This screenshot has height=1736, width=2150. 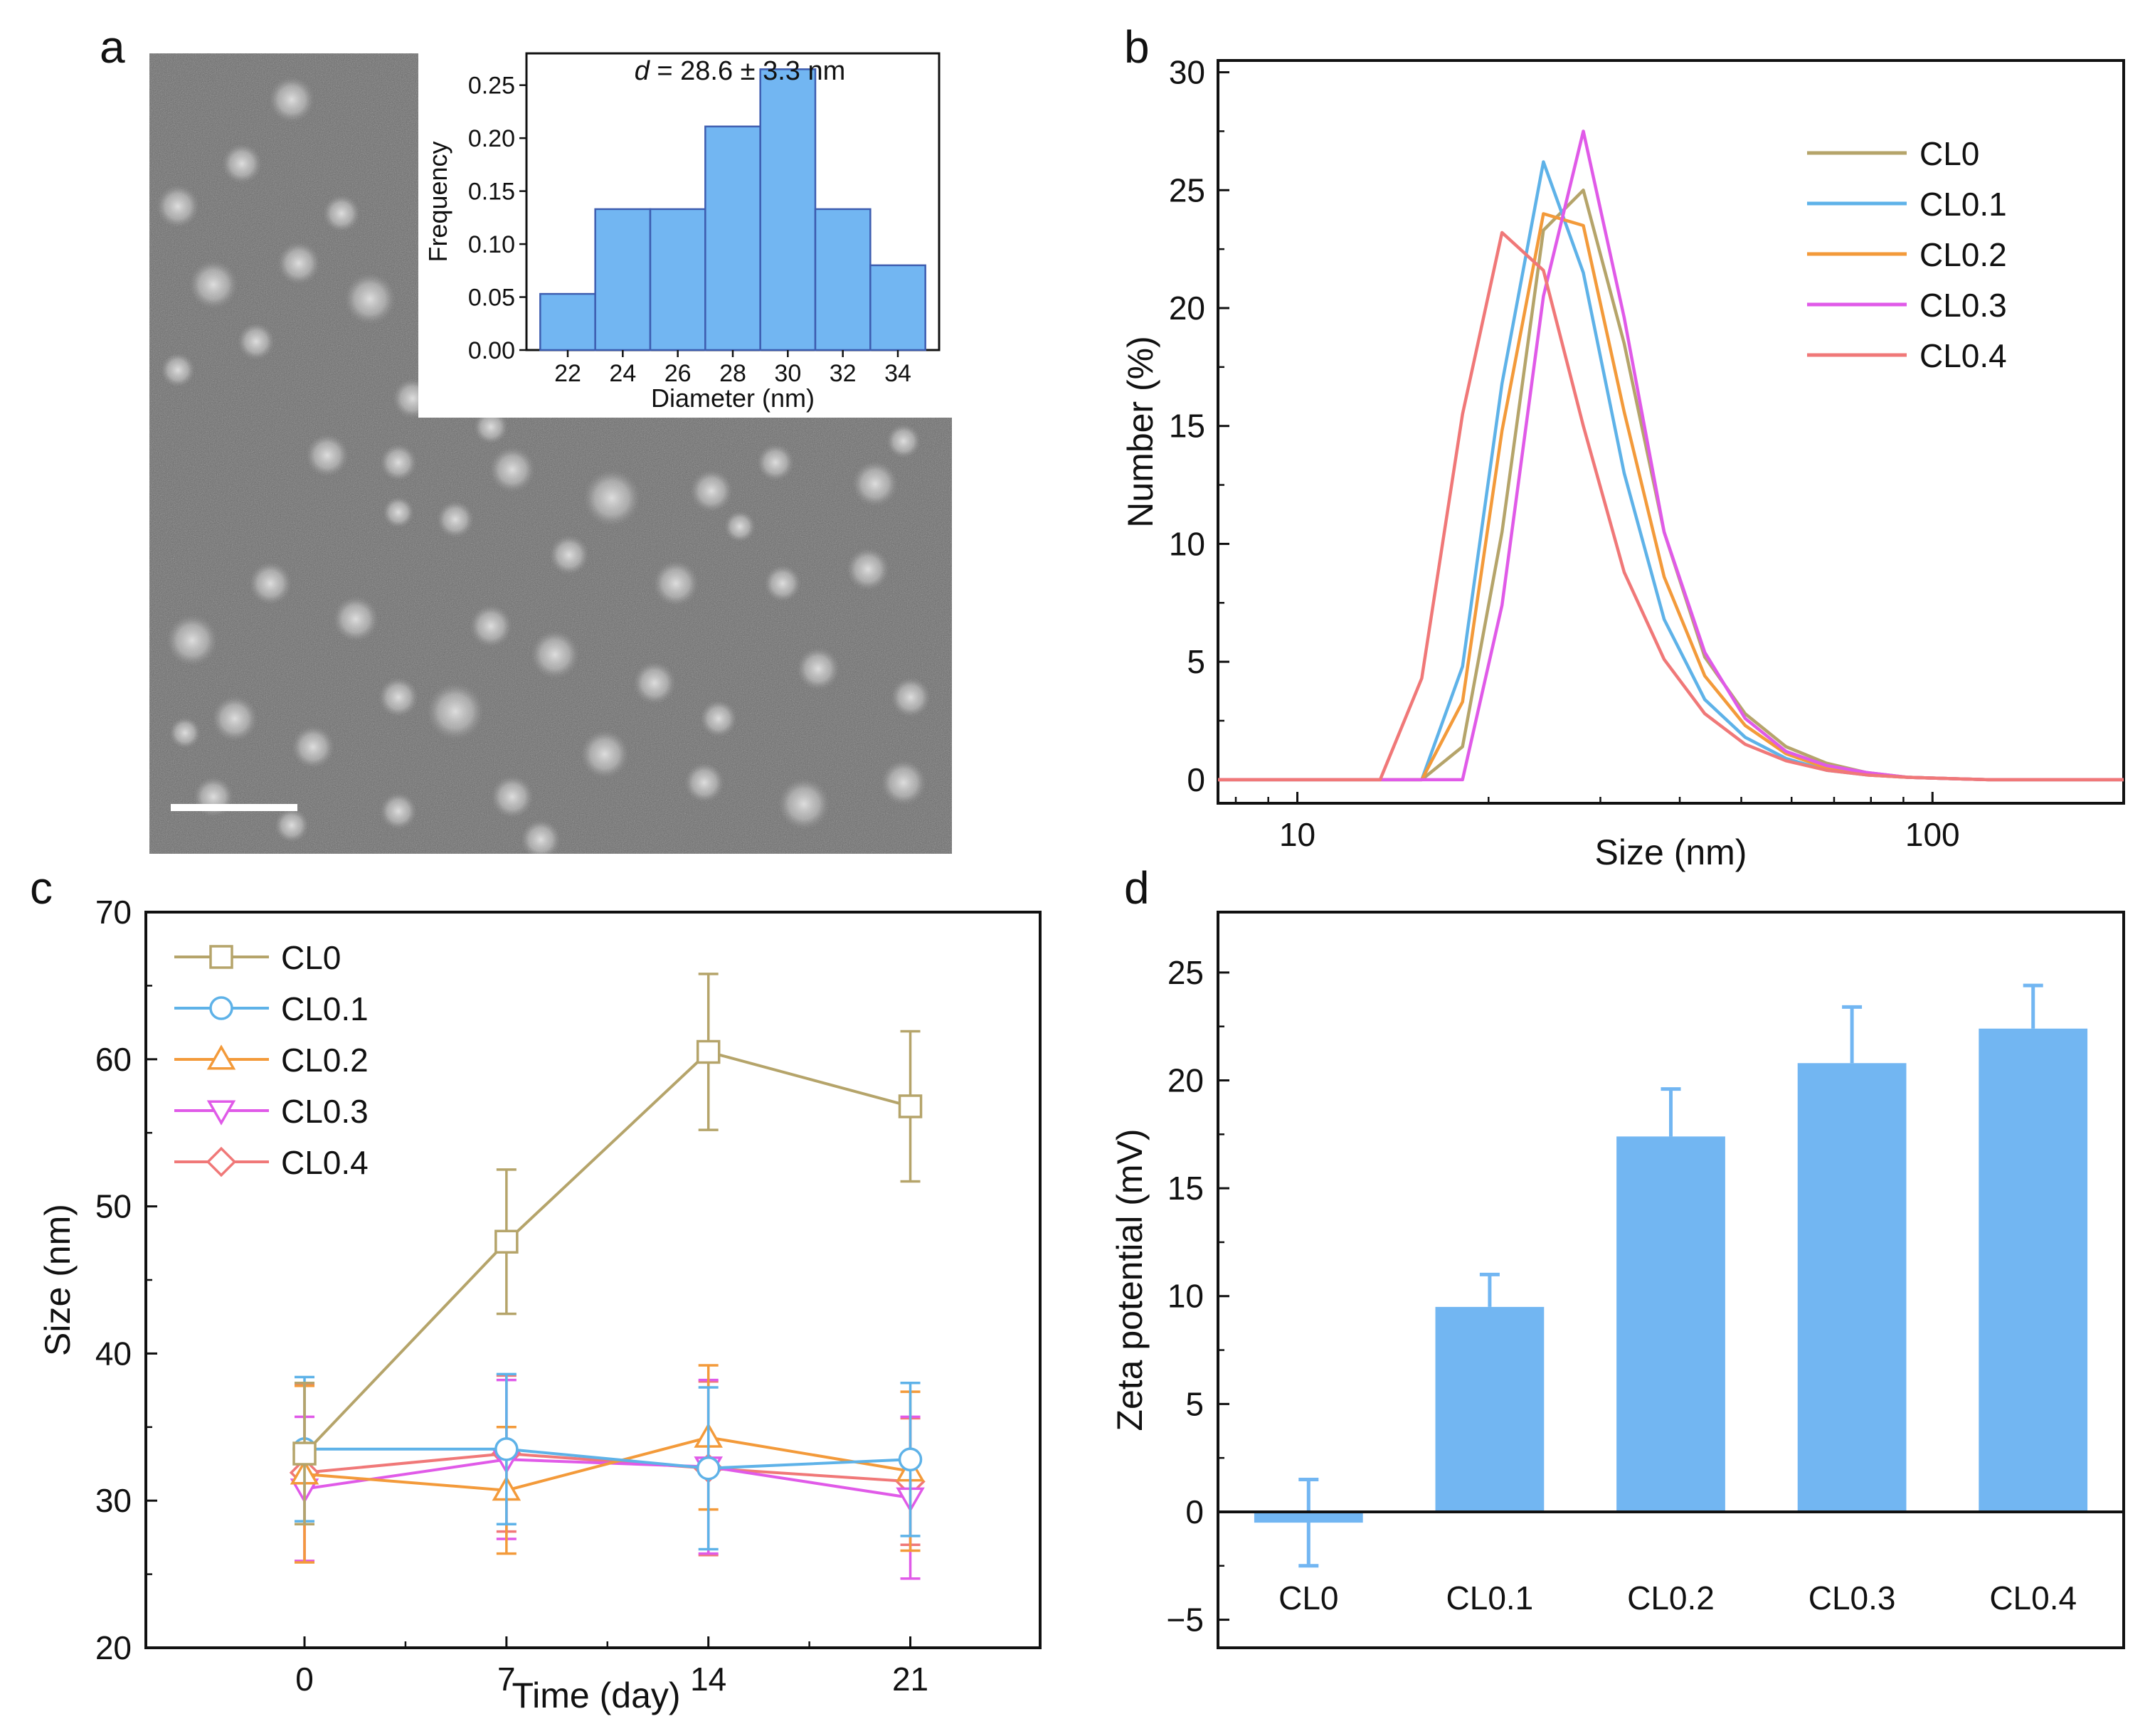 I want to click on y-tick-label: 60, so click(x=113, y=1059).